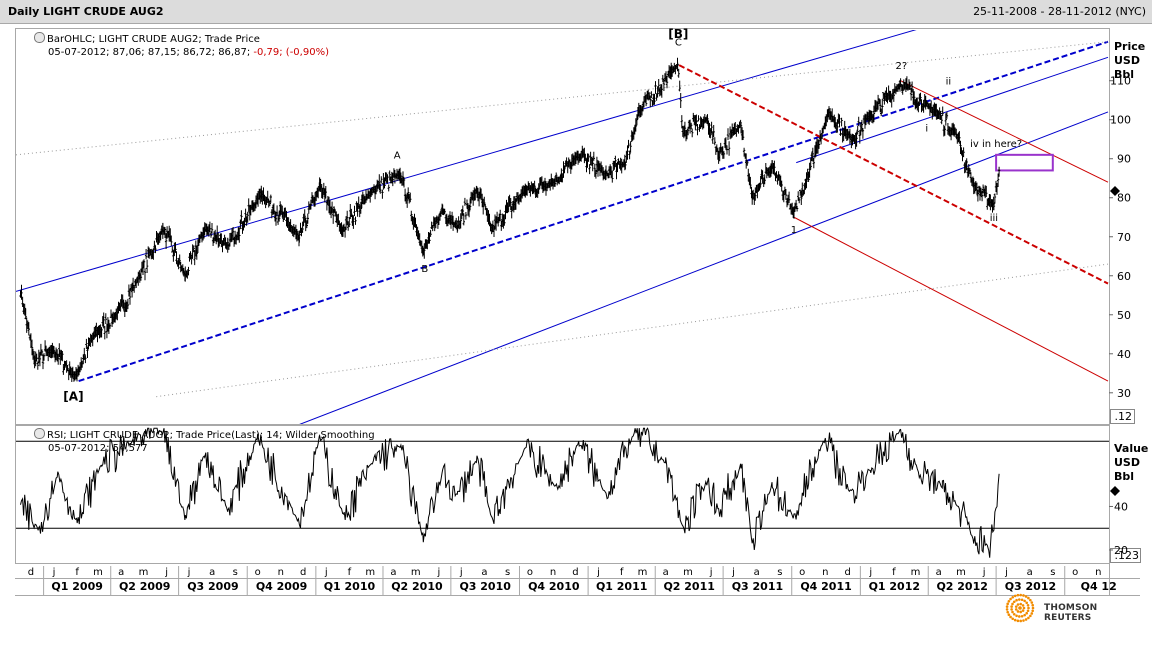  What do you see at coordinates (757, 586) in the screenshot?
I see `quarter-label: Q3 2011` at bounding box center [757, 586].